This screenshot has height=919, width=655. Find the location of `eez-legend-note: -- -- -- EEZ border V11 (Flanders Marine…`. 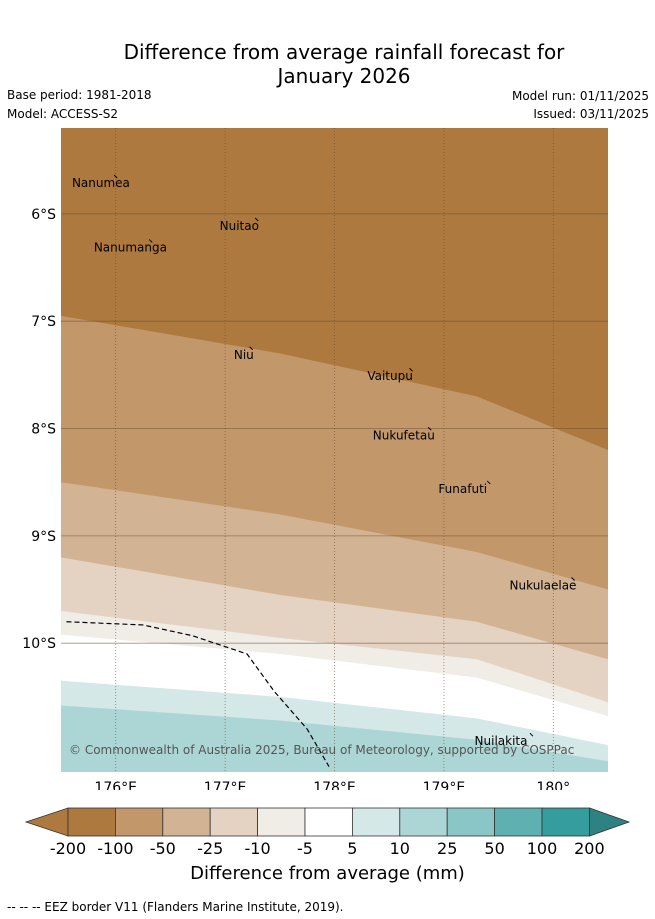

eez-legend-note: -- -- -- EEZ border V11 (Flanders Marine… is located at coordinates (175, 907).